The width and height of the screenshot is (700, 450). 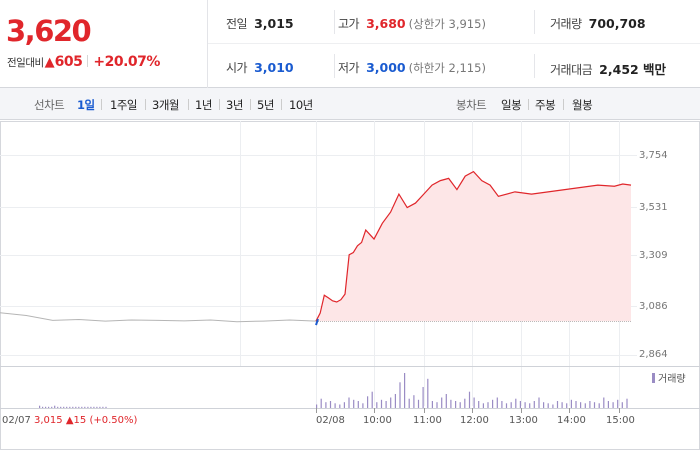 I want to click on period-3y: 3년, so click(x=234, y=105).